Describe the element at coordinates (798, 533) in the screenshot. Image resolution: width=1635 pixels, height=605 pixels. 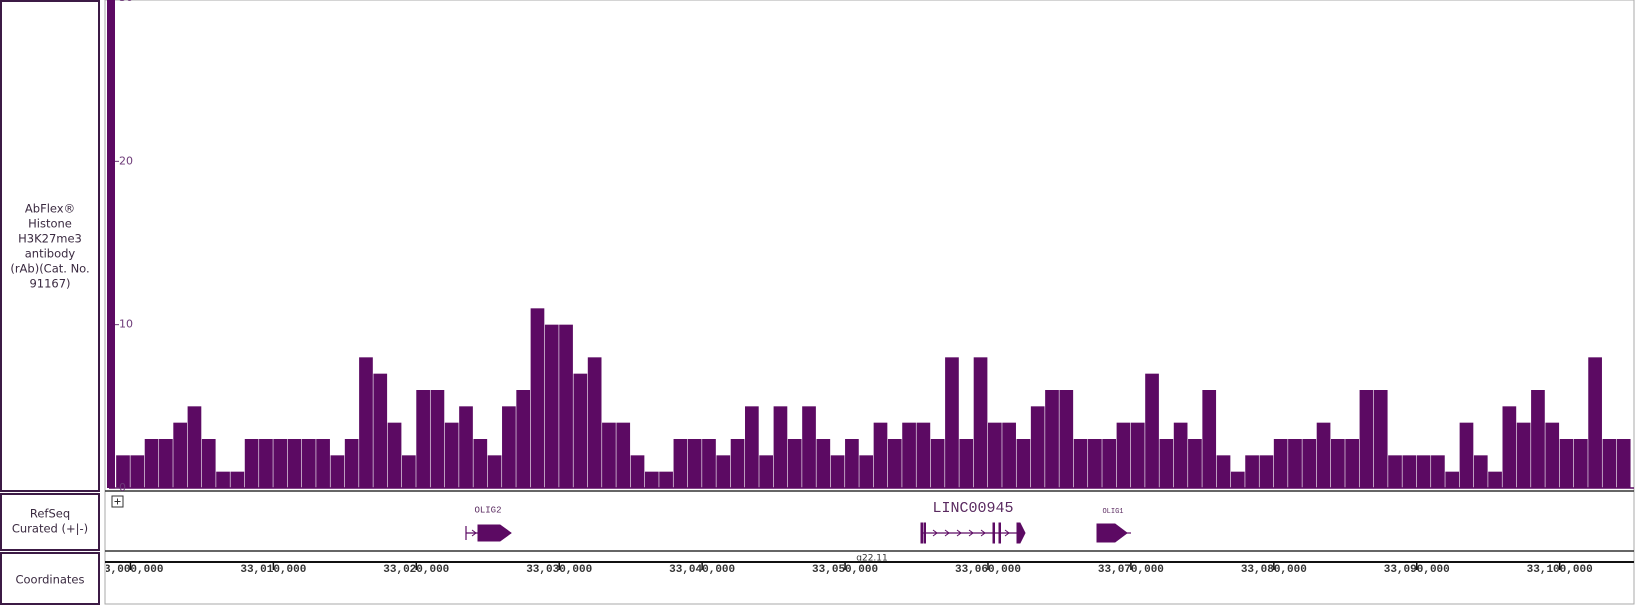
I see `gene-models` at that location.